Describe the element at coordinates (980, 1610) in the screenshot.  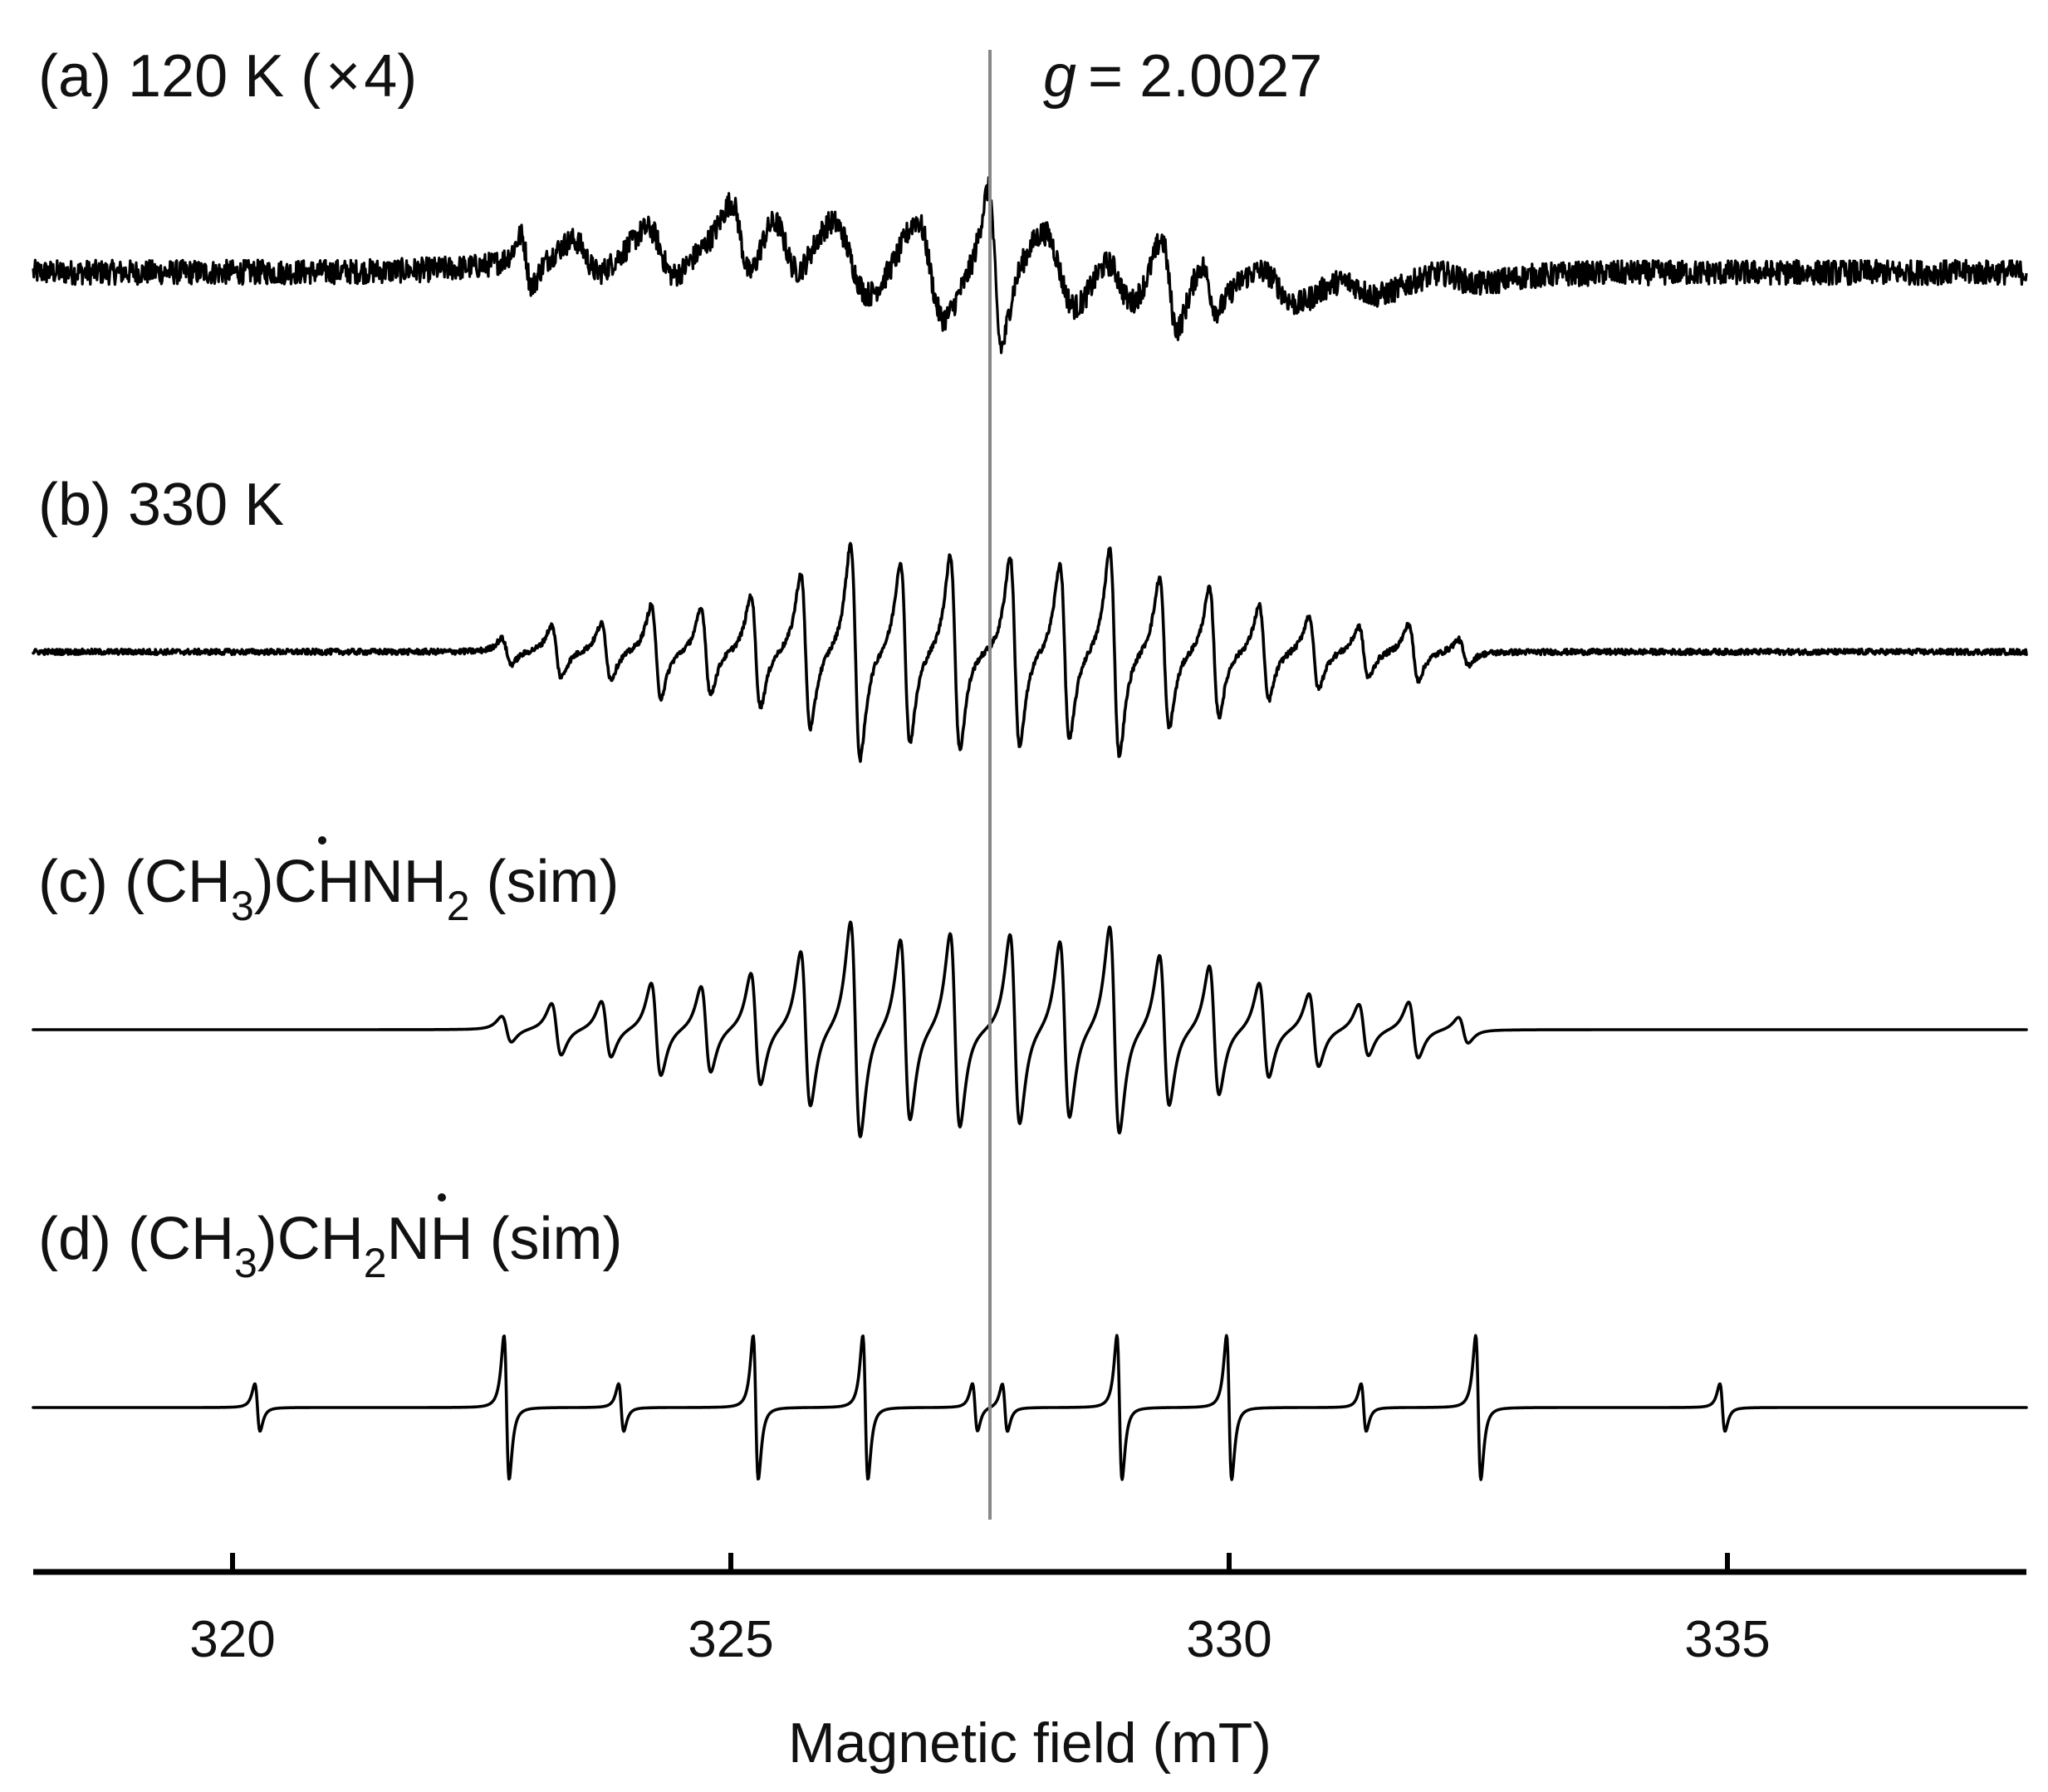
I see `x-axis-ticks: 320 325 330 335` at that location.